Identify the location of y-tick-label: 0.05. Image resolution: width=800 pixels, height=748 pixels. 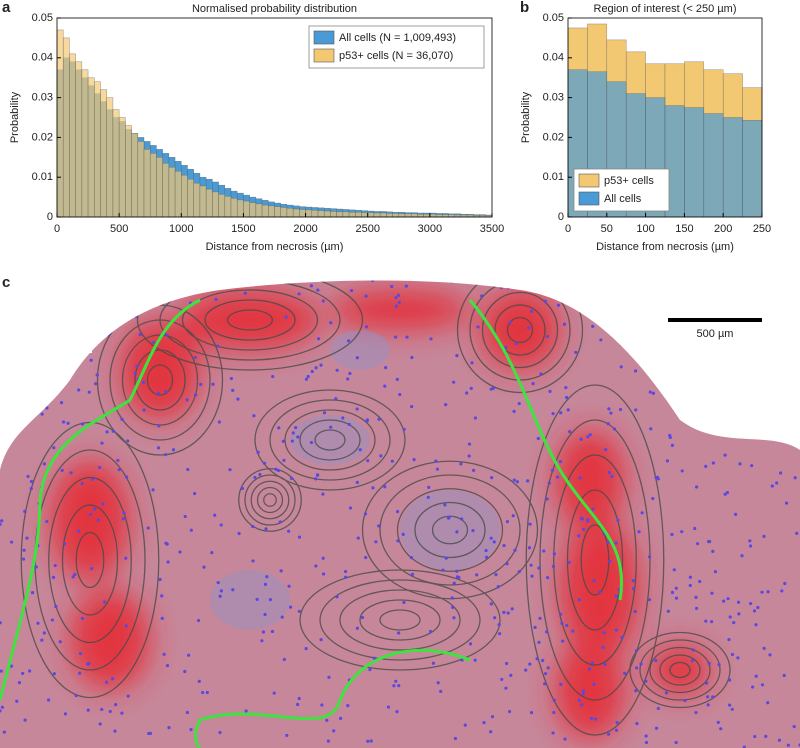
(553, 18).